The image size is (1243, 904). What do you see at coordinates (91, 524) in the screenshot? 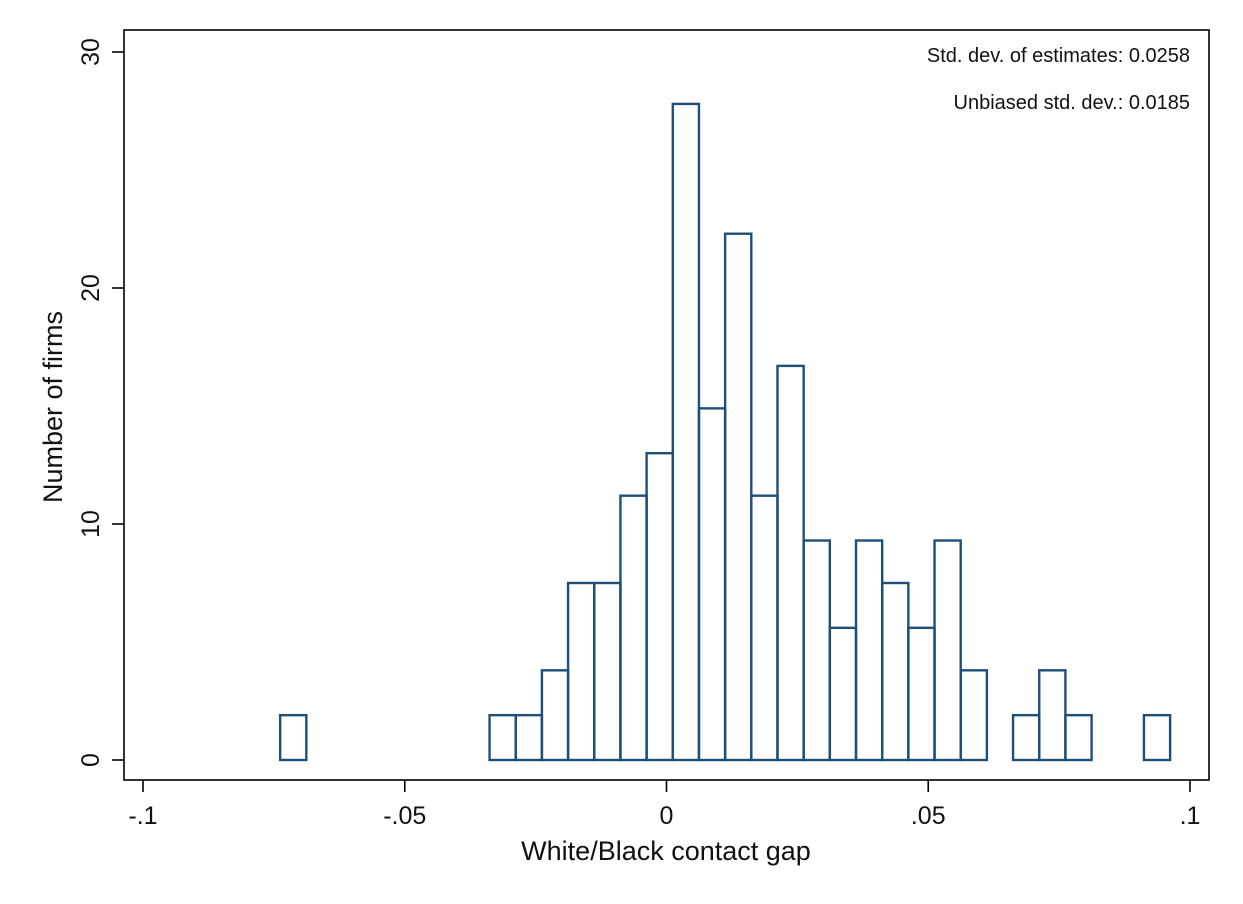
I see `y-tick-label: 10` at bounding box center [91, 524].